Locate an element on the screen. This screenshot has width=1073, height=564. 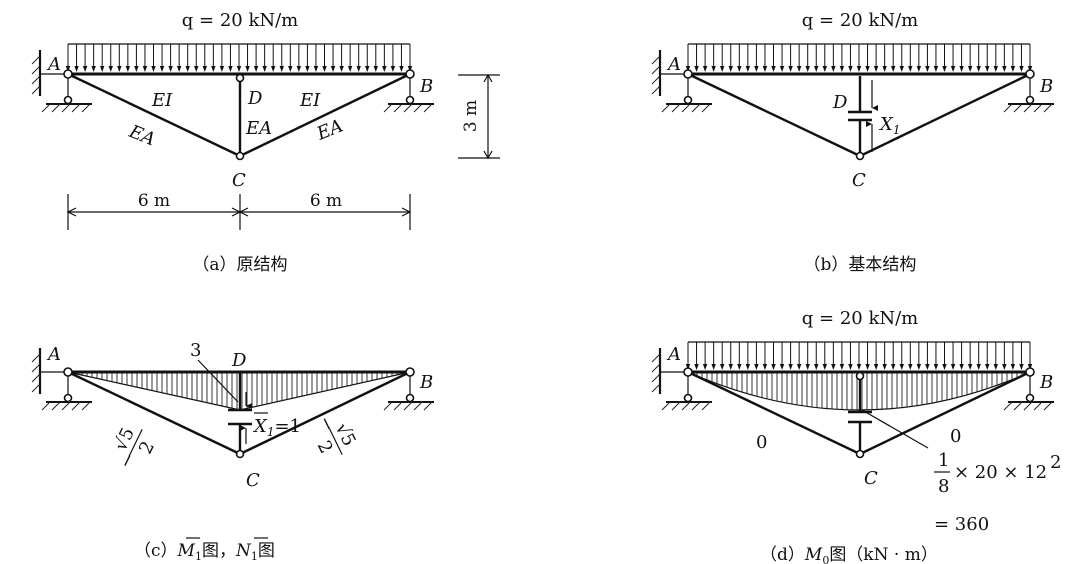
label-ei-right: EI is located at coordinates (310, 100).